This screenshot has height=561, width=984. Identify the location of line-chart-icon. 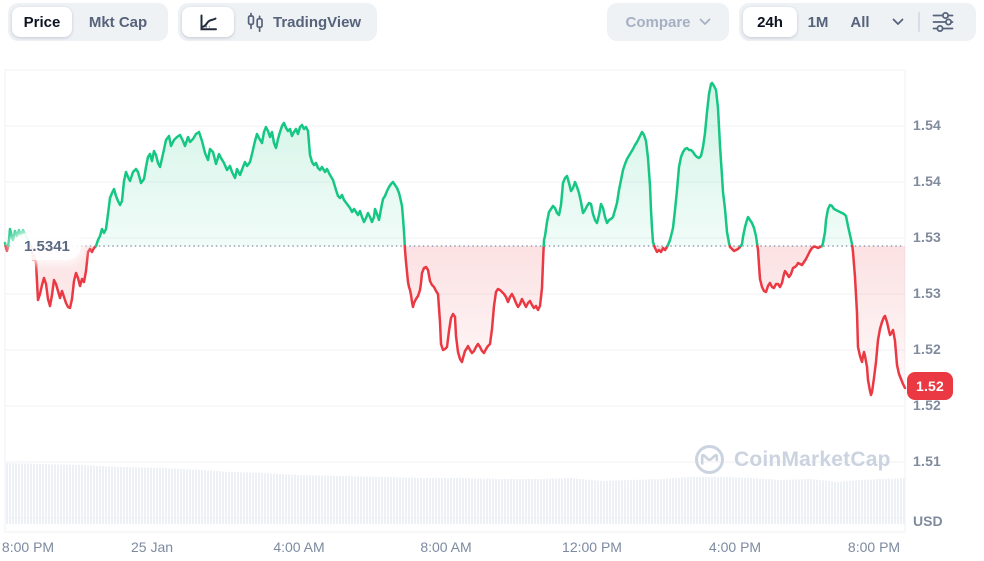
(208, 22).